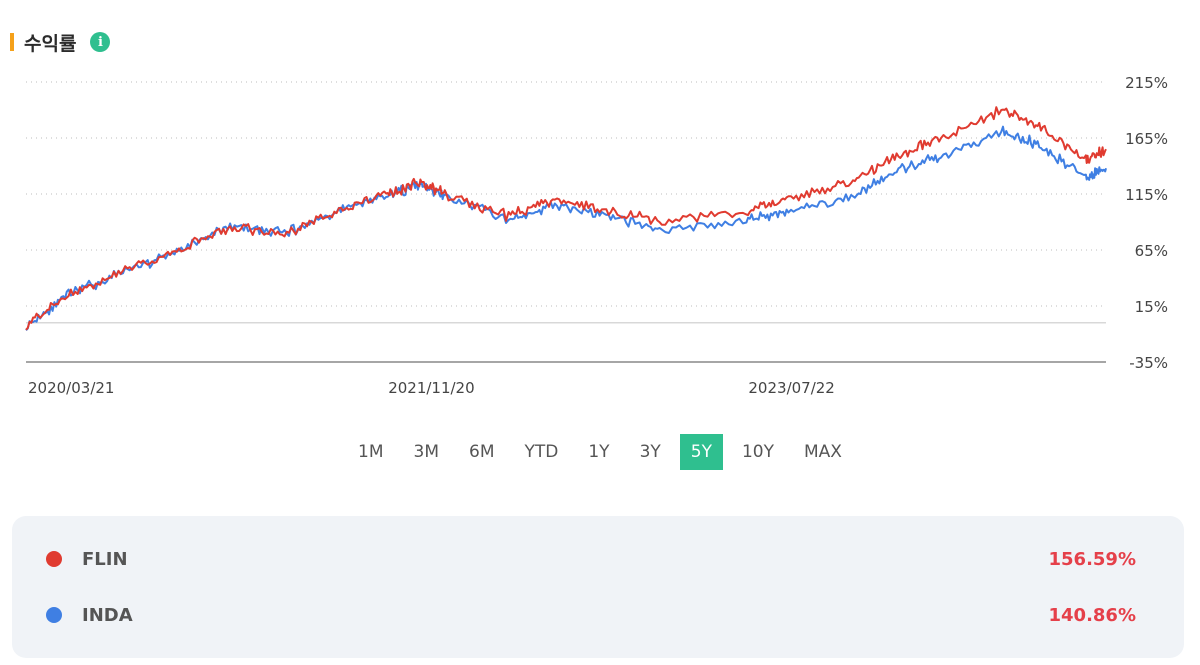 The image size is (1200, 665). What do you see at coordinates (431, 388) in the screenshot?
I see `x-tick-label: 2021/11/20` at bounding box center [431, 388].